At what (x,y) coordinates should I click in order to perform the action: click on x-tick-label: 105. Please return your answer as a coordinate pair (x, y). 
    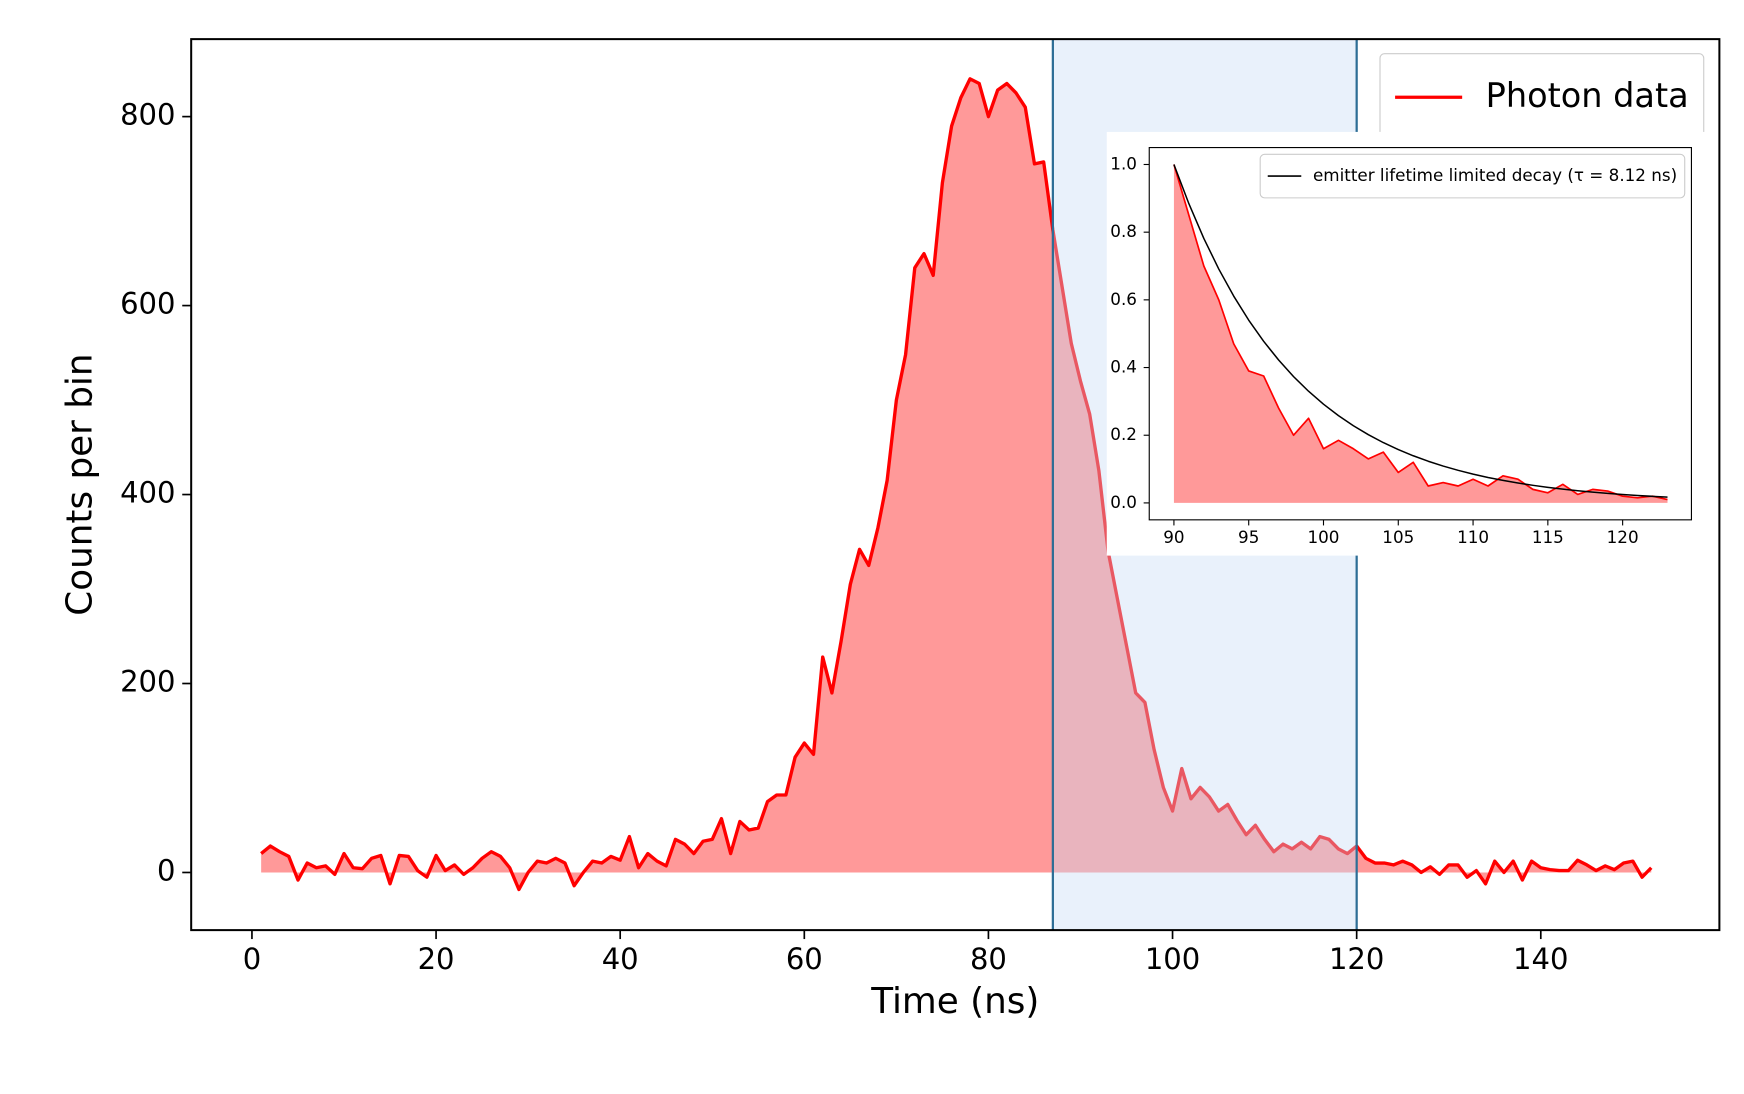
    Looking at the image, I should click on (1398, 537).